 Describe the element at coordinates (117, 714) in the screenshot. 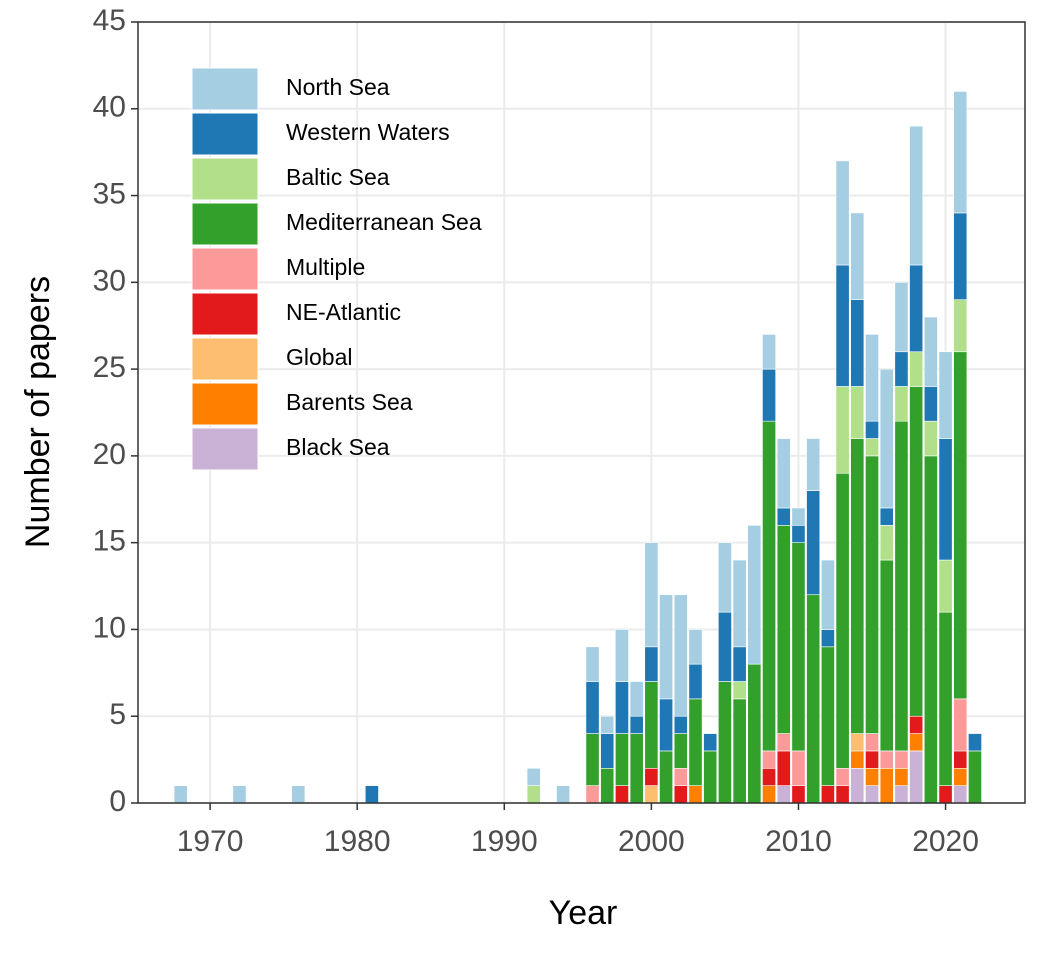

I see `y-tick-label: 5` at that location.